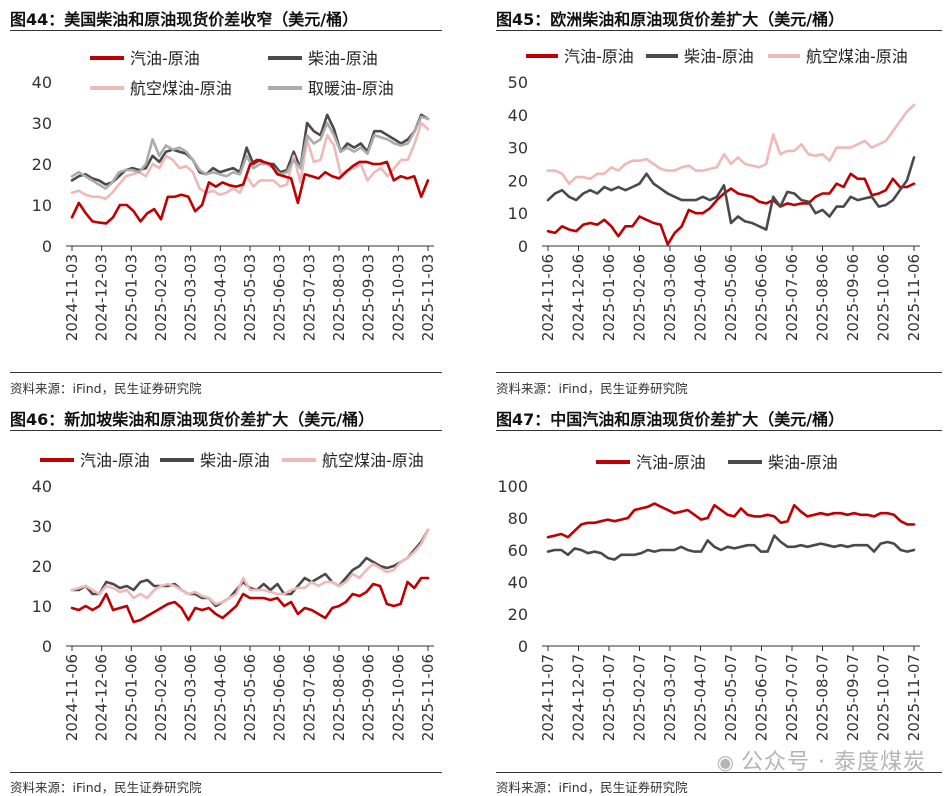 This screenshot has width=952, height=796. I want to click on y-tick-label: 100, so click(512, 486).